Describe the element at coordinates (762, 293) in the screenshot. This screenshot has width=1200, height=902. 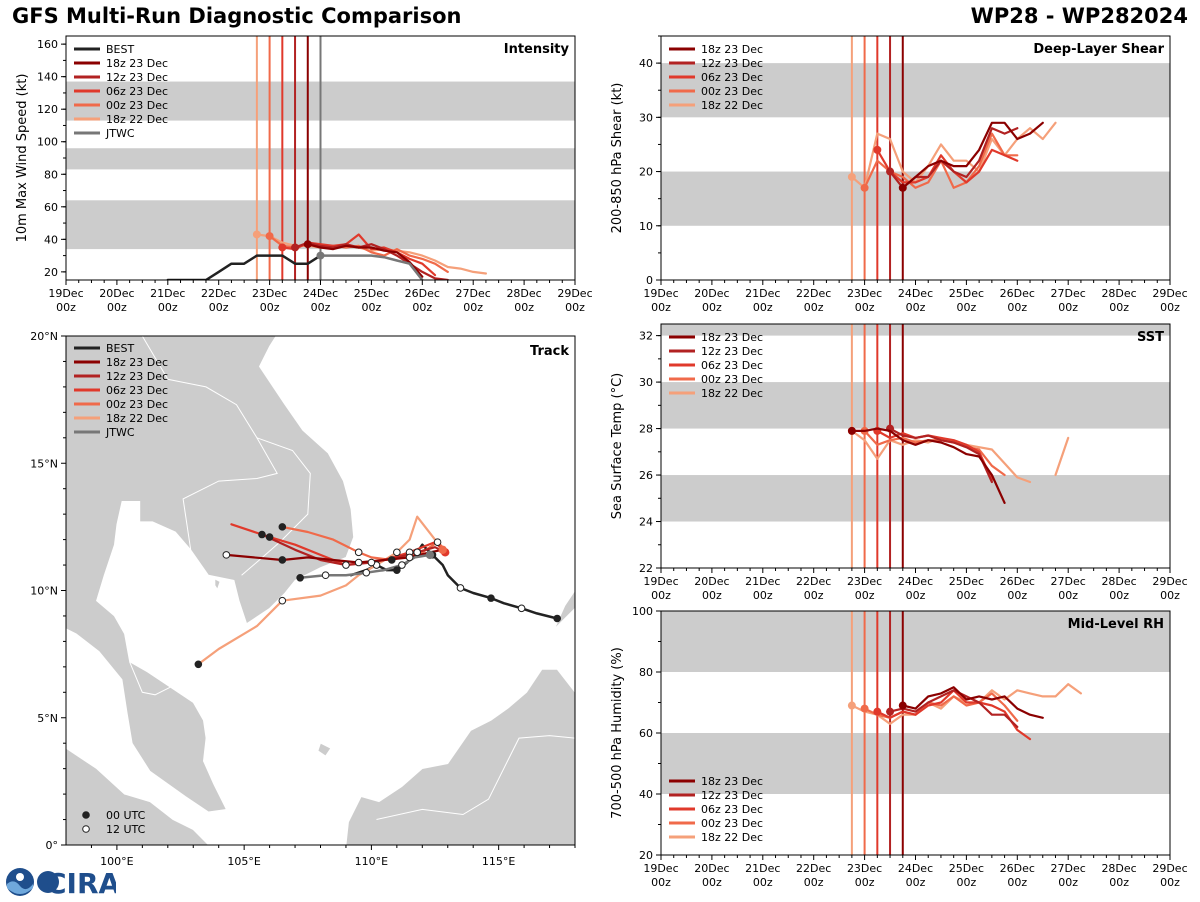
I see `shear-xtick-label-2: 21Dec` at that location.